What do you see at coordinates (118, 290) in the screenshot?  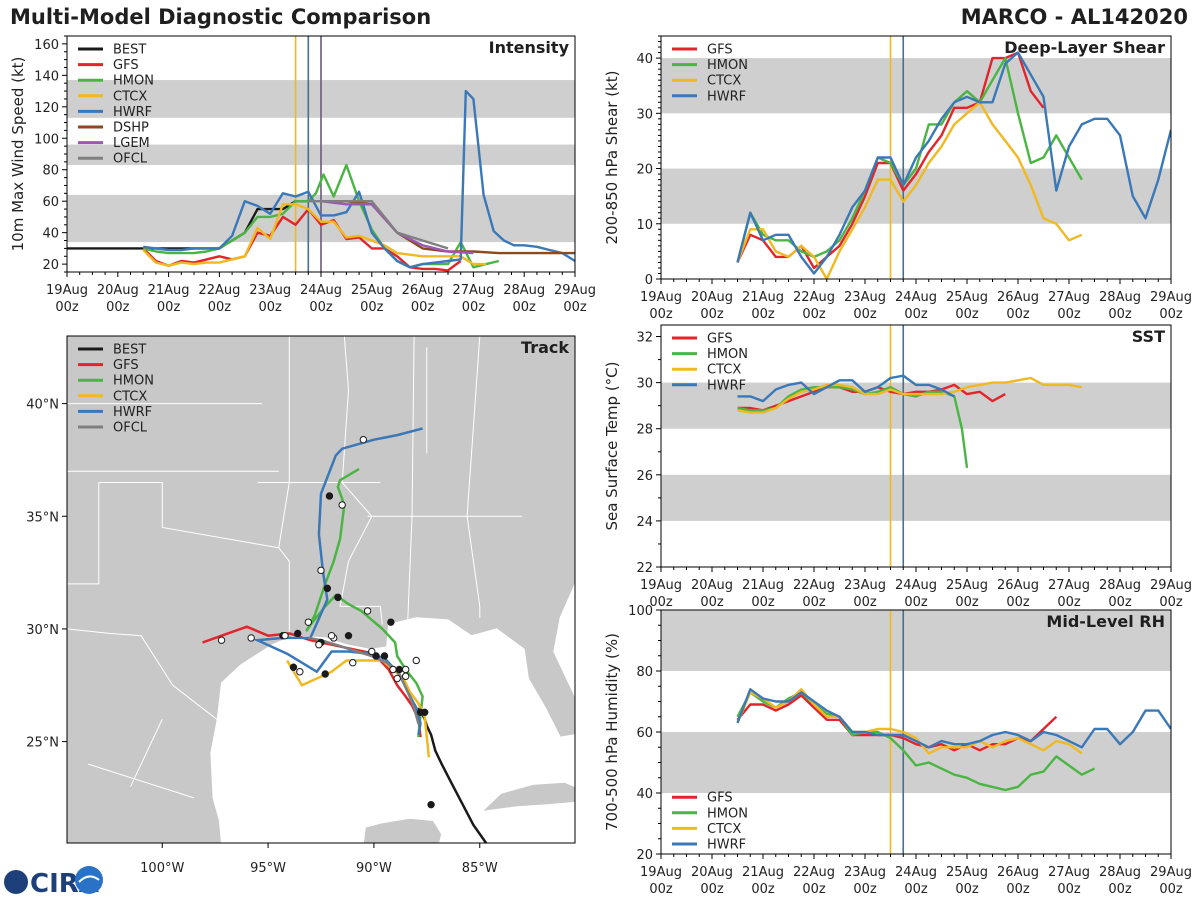 I see `xtick-label-date: 20Aug` at bounding box center [118, 290].